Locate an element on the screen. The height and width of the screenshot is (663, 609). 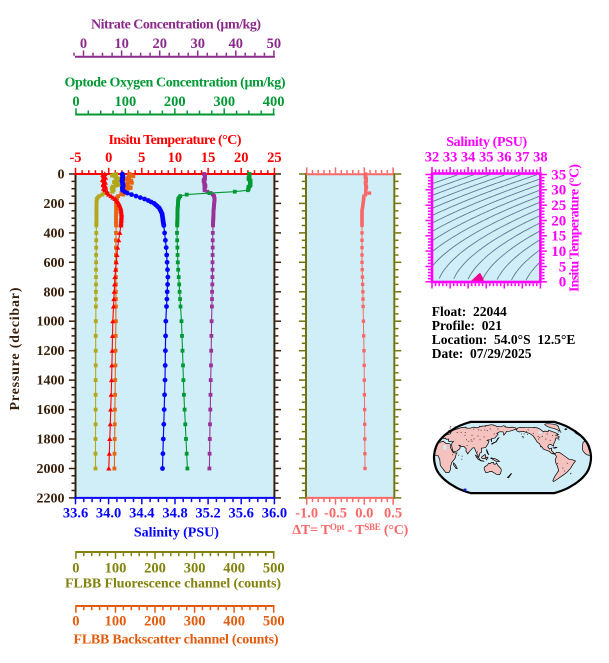
svg-text: 1000 is located at coordinates (51, 322).